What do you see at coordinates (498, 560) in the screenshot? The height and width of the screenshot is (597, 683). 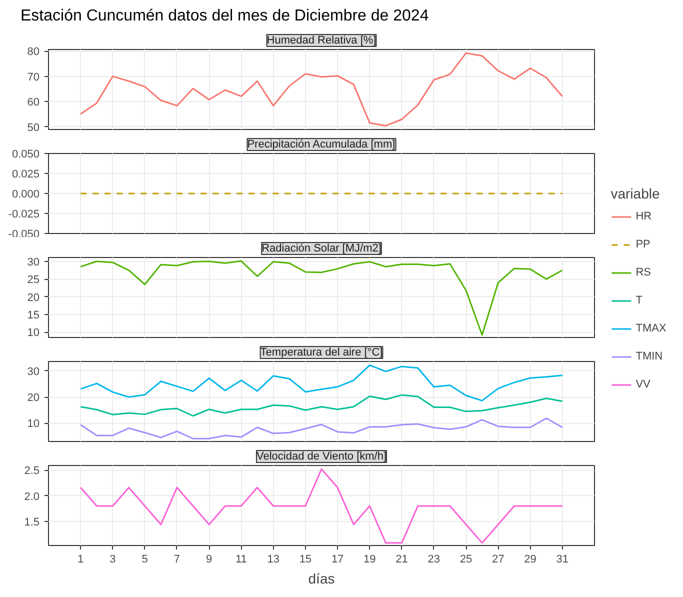 I see `x-tick-label: 27` at bounding box center [498, 560].